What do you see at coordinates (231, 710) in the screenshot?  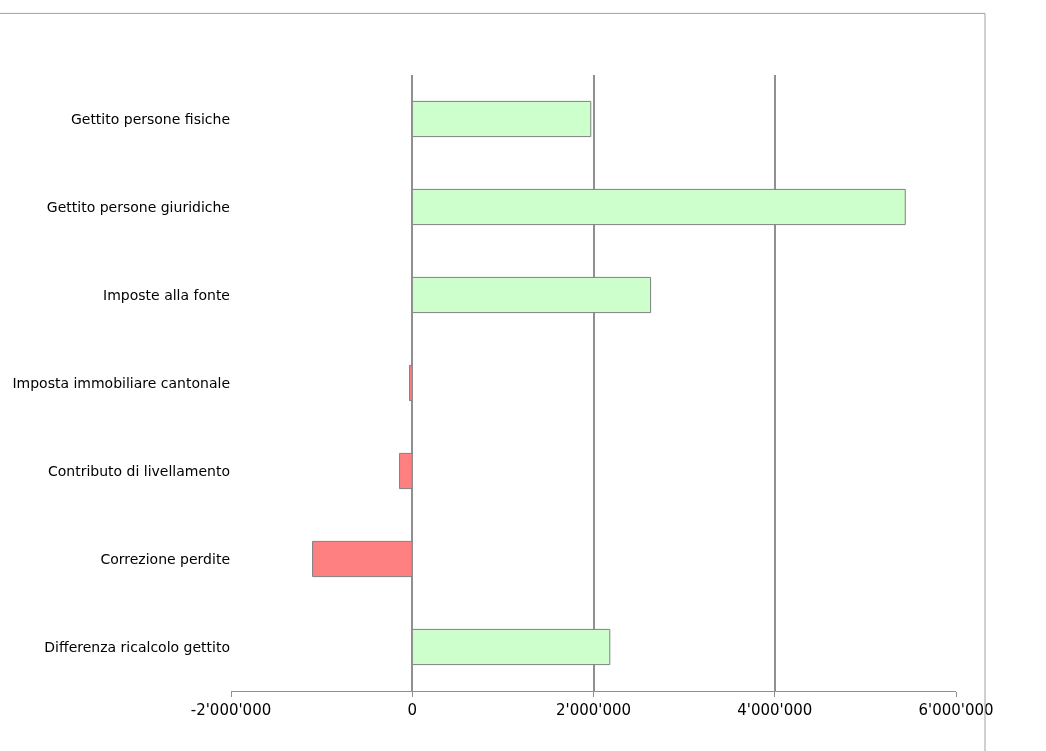 I see `x-tick-label: -2'000'000` at bounding box center [231, 710].